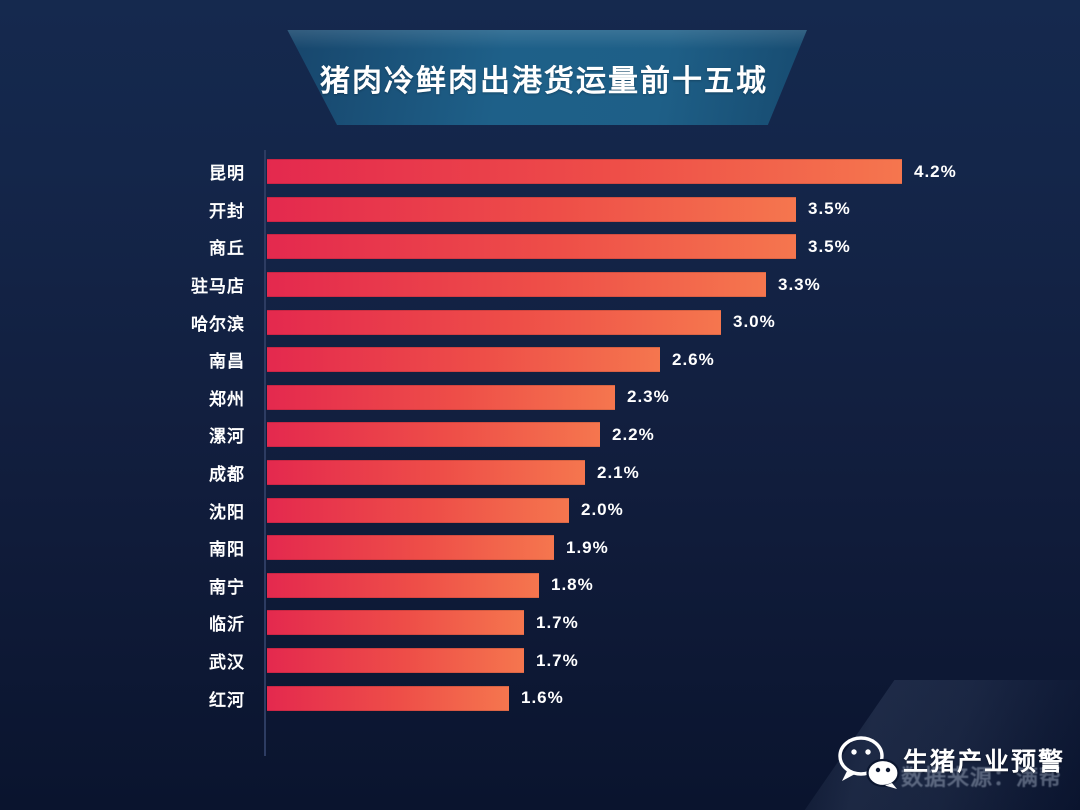  Describe the element at coordinates (572, 585) in the screenshot. I see `value-label: 1.8%` at that location.